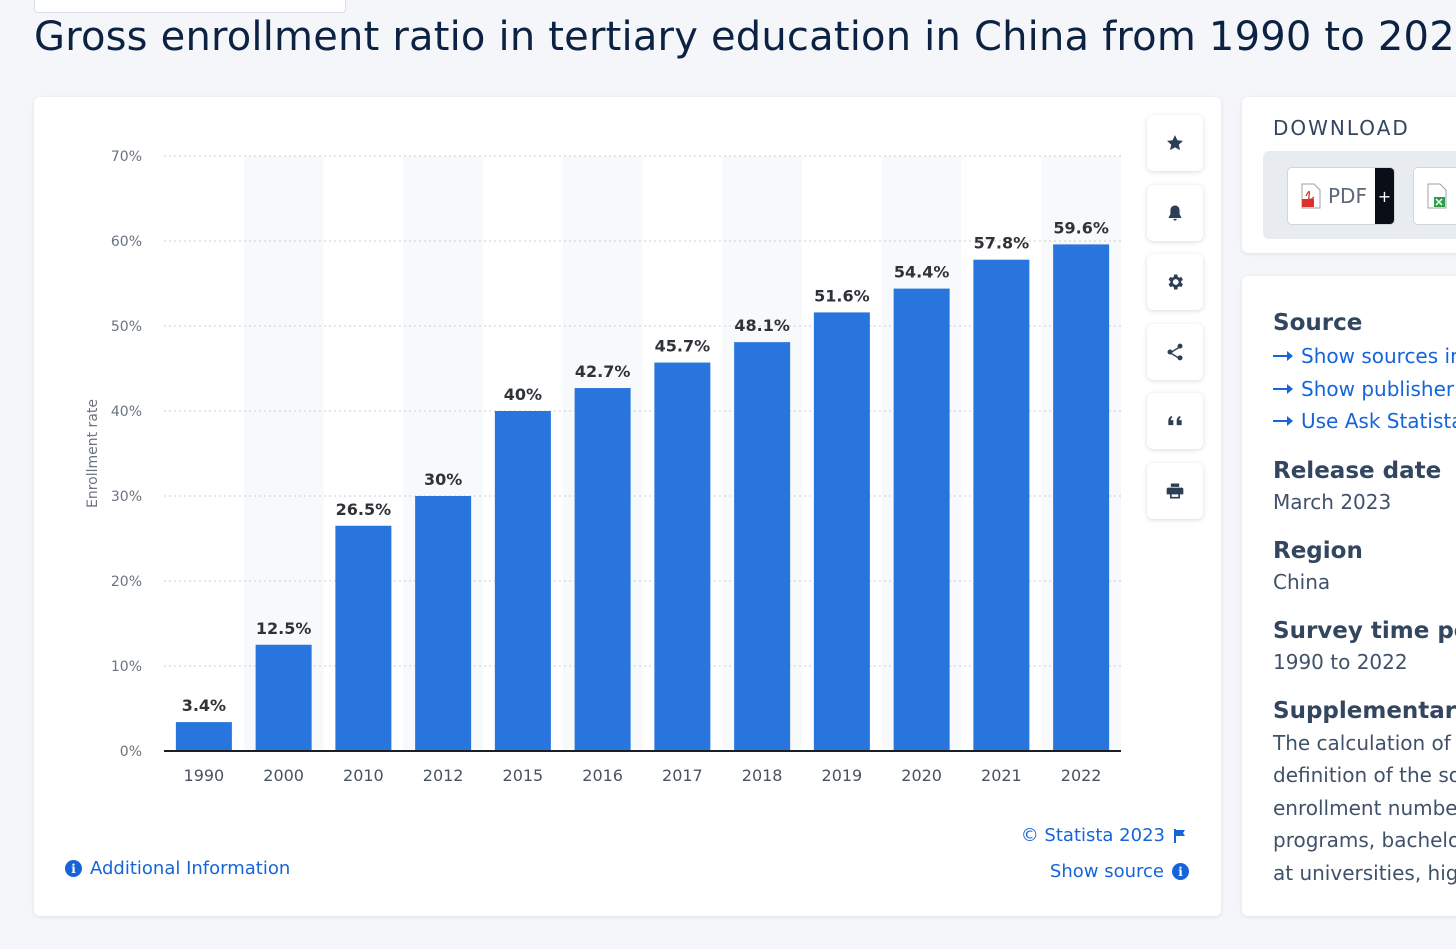 The image size is (1456, 949). I want to click on download-card: DOWNLOAD PDF +, so click(1349, 175).